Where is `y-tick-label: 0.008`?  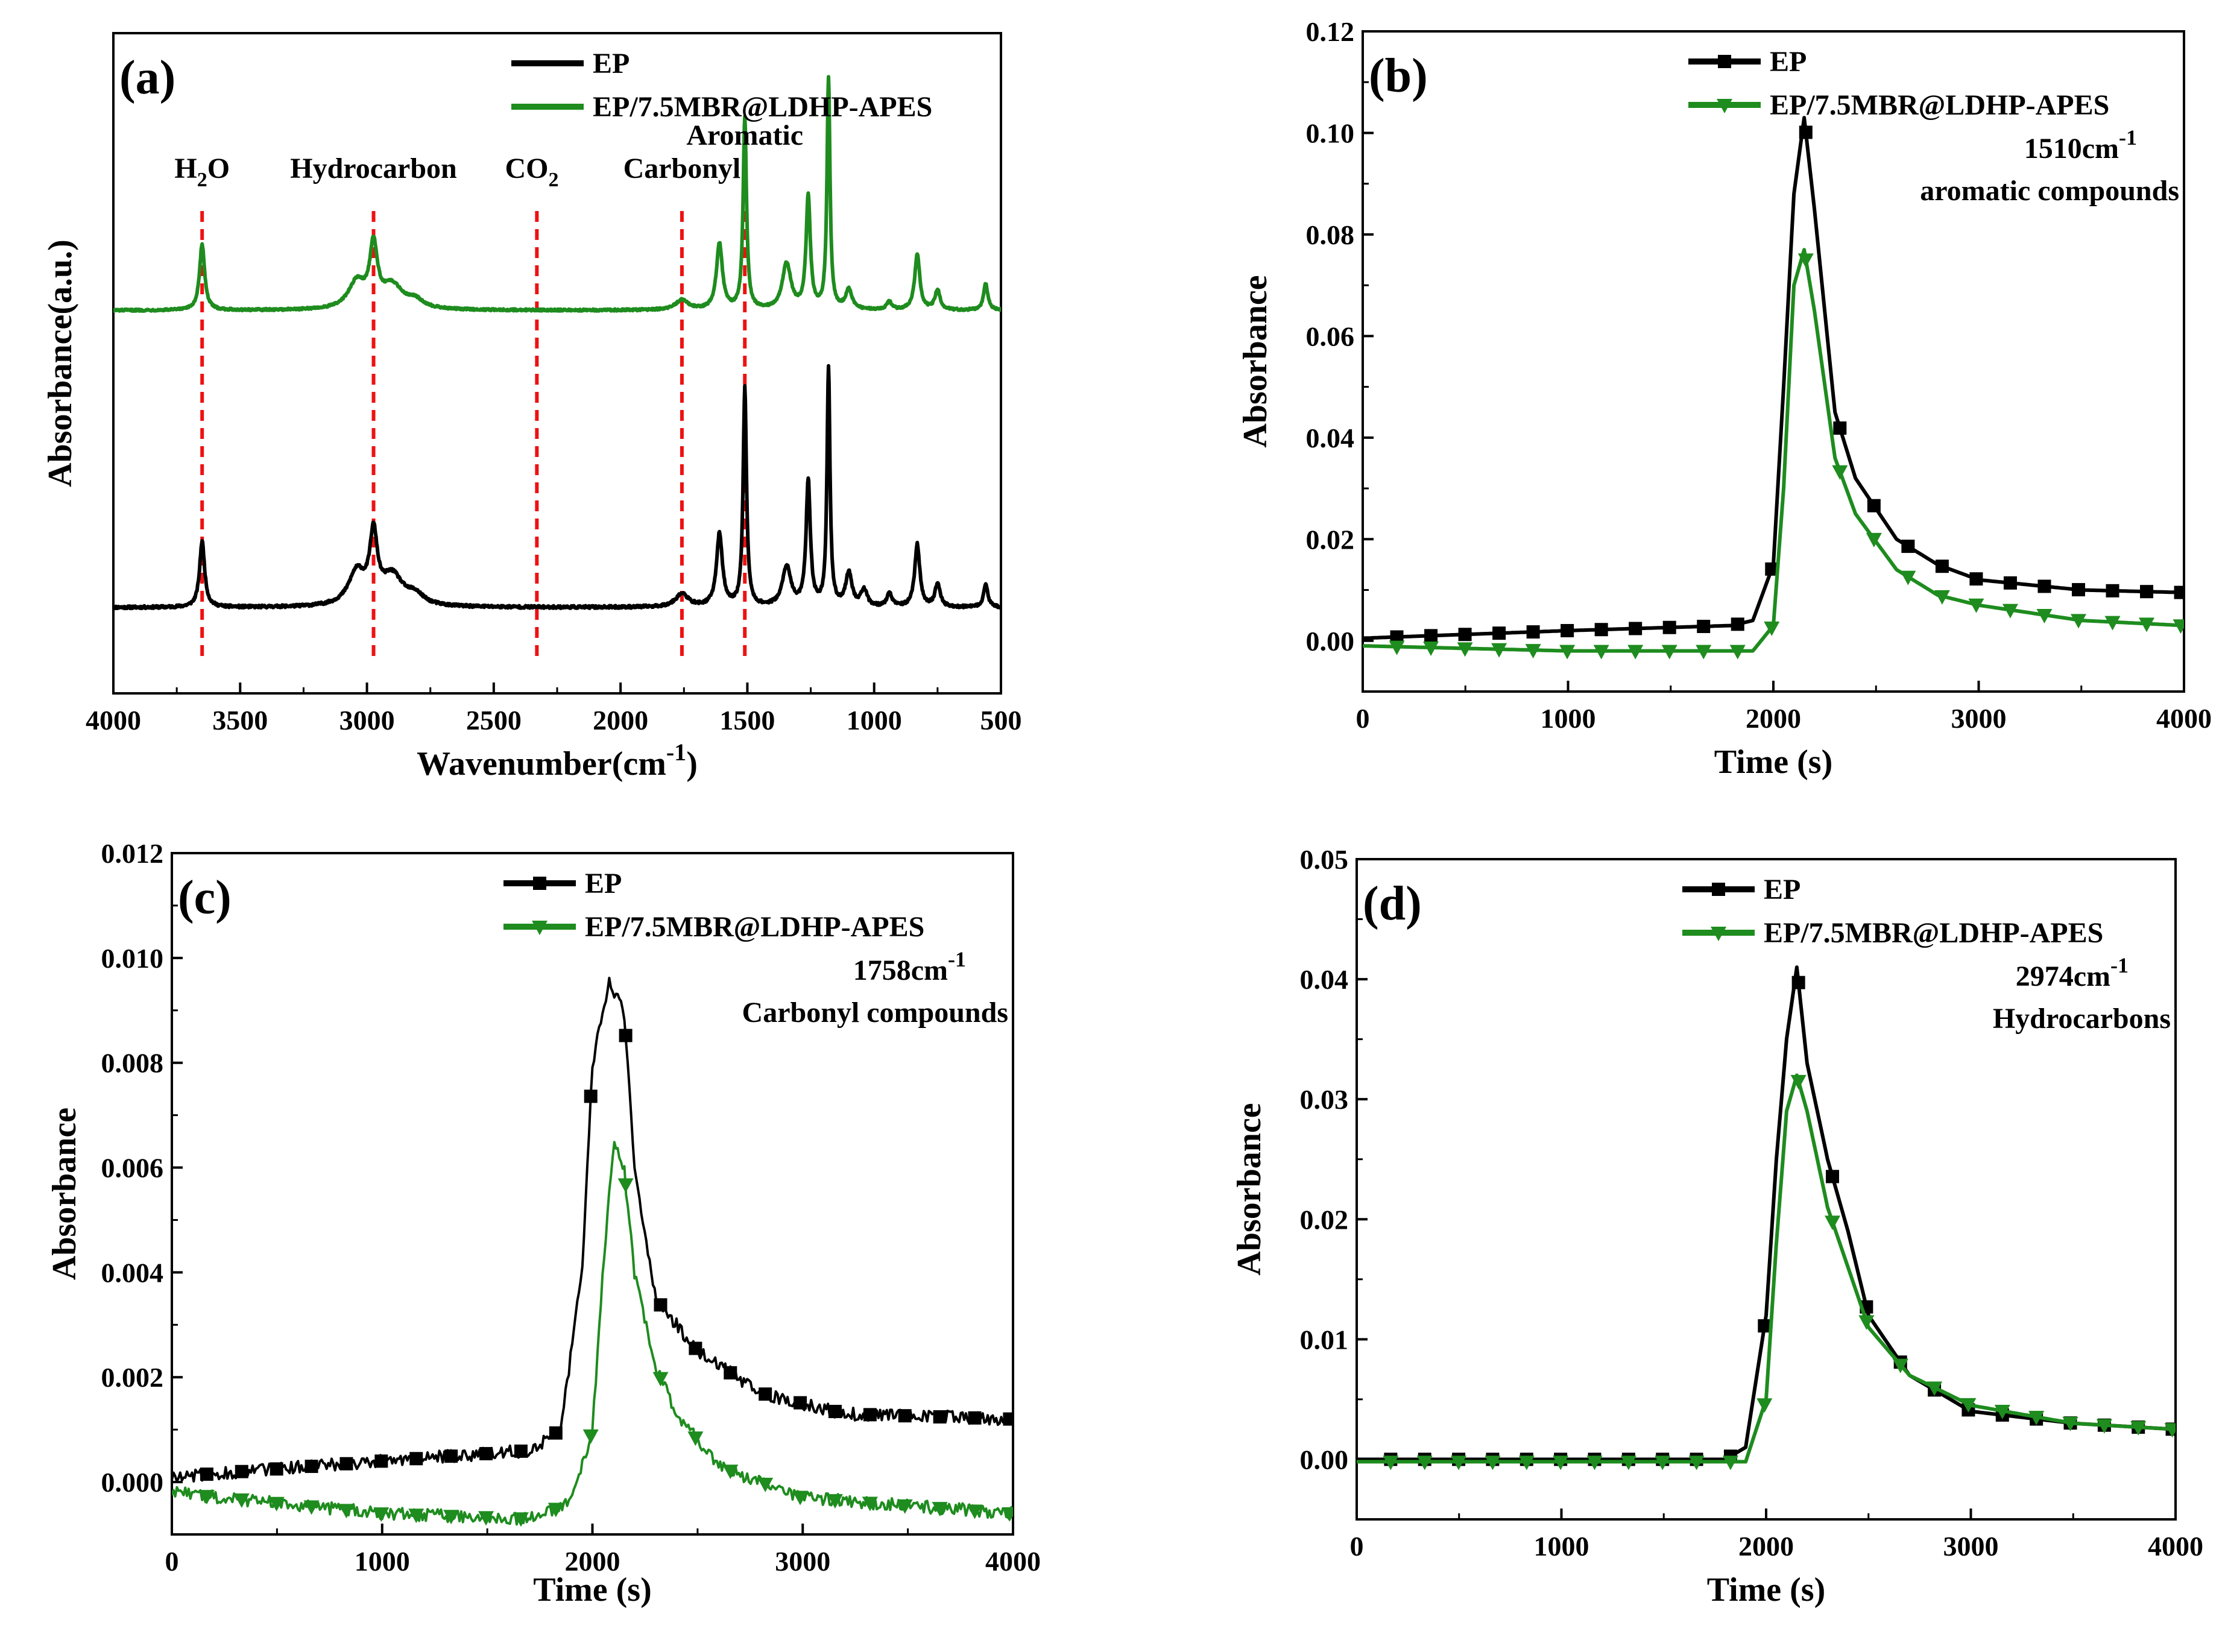
y-tick-label: 0.008 is located at coordinates (132, 1063).